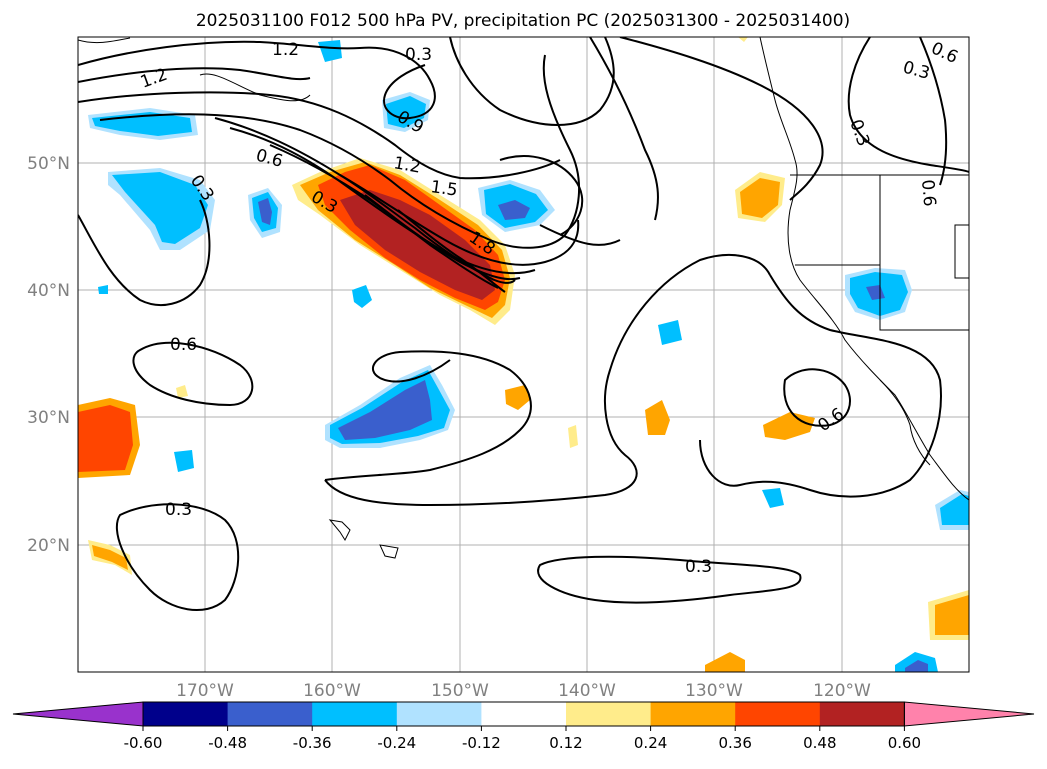 The height and width of the screenshot is (769, 1047). I want to click on colorbar-extend-high, so click(969, 714).